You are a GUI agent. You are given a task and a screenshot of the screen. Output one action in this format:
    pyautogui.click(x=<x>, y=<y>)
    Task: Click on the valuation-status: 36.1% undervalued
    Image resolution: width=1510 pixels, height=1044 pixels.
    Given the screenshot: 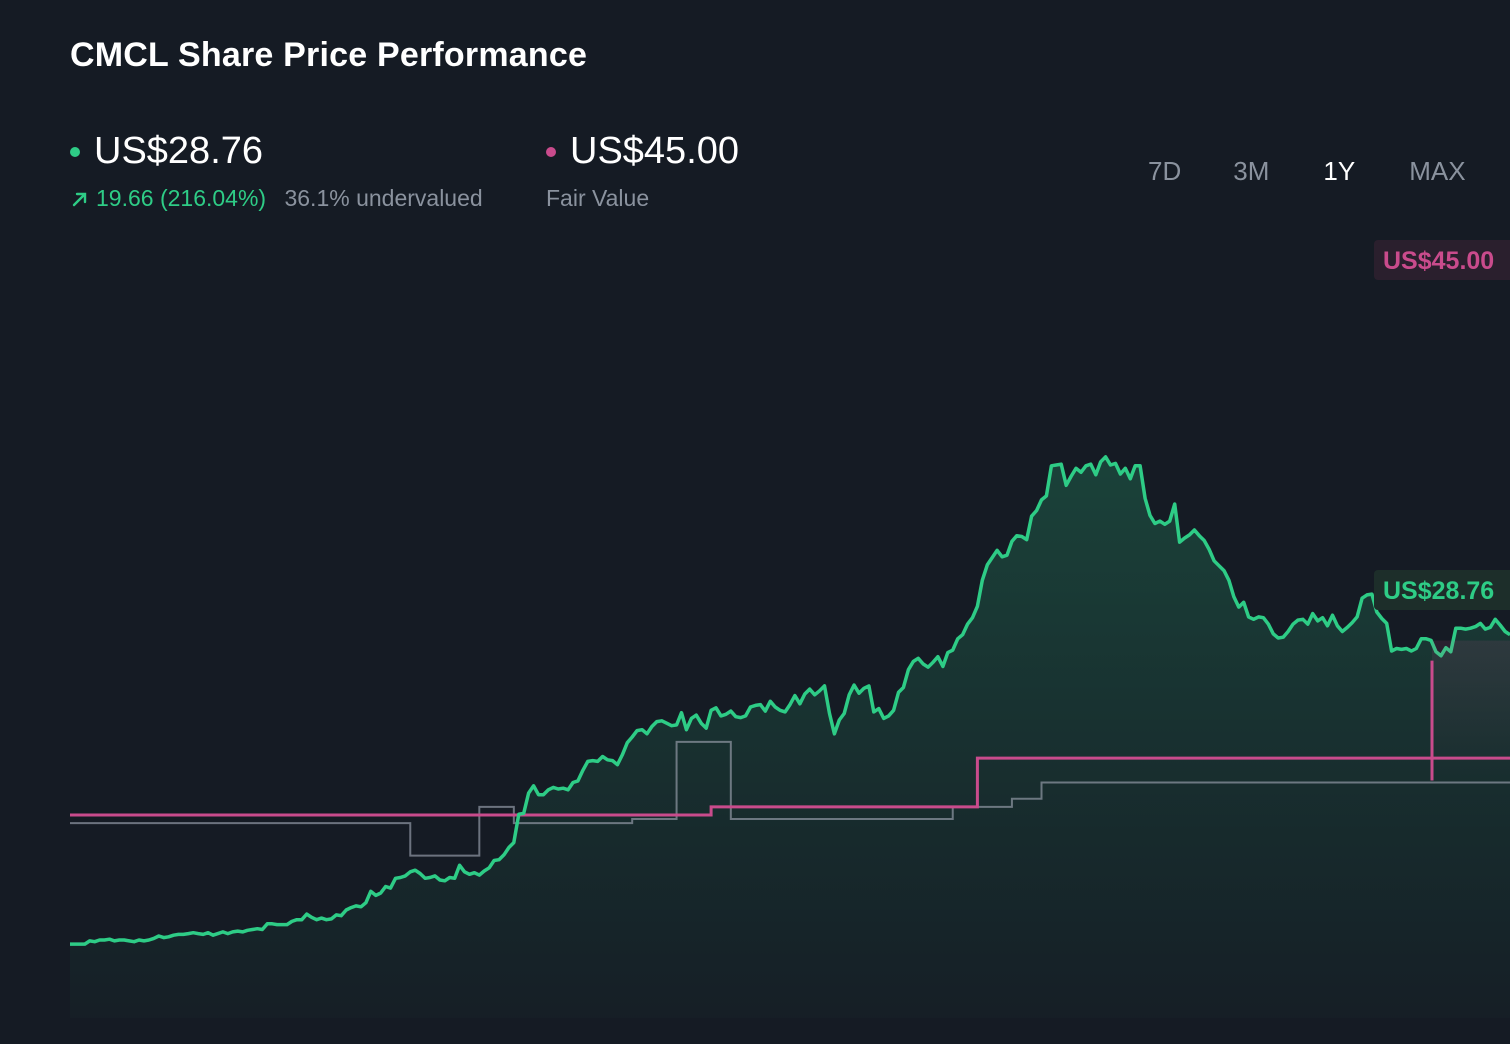 What is the action you would take?
    pyautogui.click(x=383, y=198)
    